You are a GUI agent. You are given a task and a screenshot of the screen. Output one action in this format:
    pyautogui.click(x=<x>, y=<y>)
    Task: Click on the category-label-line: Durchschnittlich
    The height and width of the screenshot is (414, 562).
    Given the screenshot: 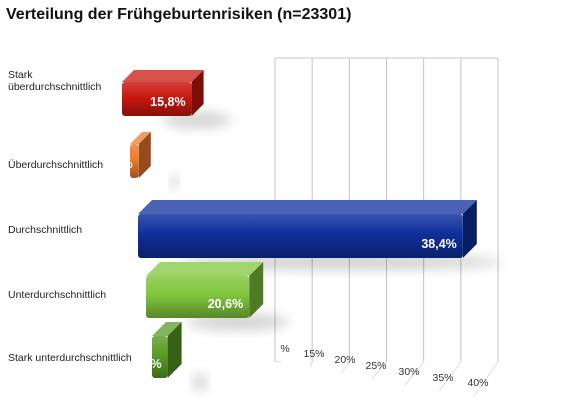 What is the action you would take?
    pyautogui.click(x=45, y=230)
    